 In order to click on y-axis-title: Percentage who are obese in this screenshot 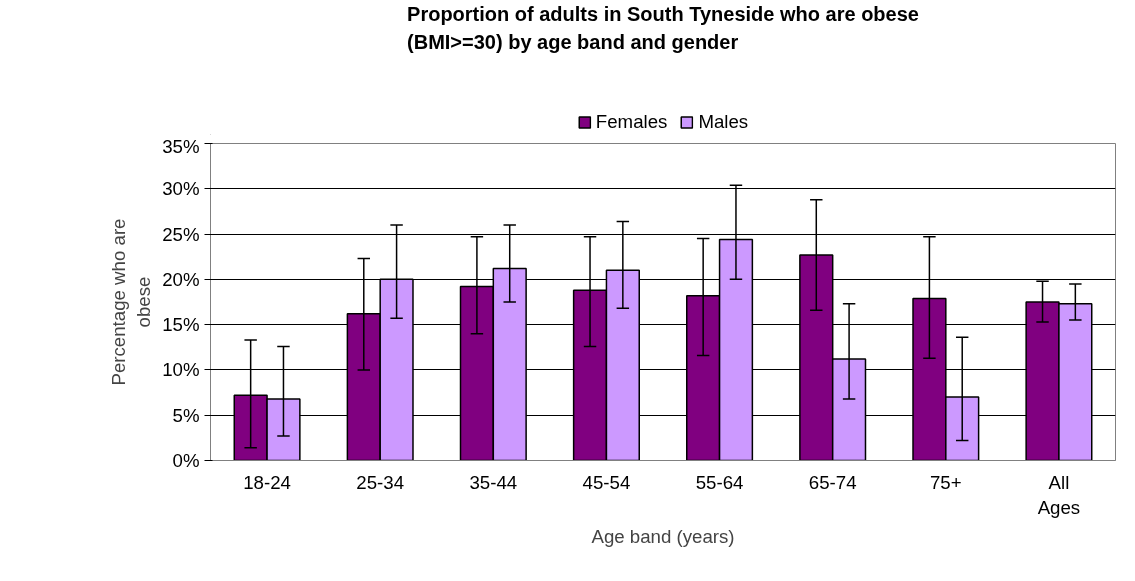, I will do `click(131, 302)`.